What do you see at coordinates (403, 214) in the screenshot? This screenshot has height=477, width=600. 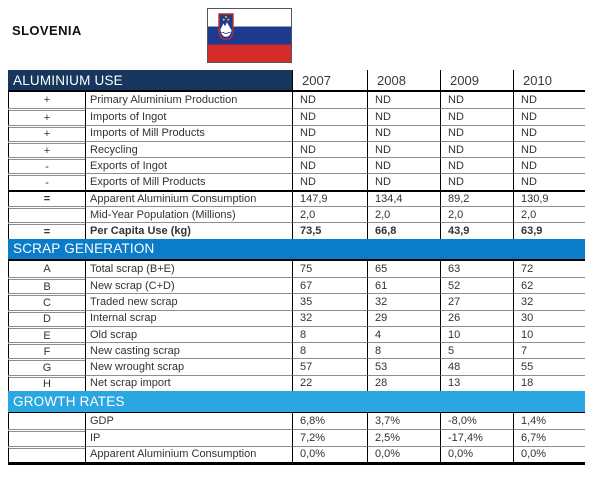 I see `value-cell-2008: 2,0` at bounding box center [403, 214].